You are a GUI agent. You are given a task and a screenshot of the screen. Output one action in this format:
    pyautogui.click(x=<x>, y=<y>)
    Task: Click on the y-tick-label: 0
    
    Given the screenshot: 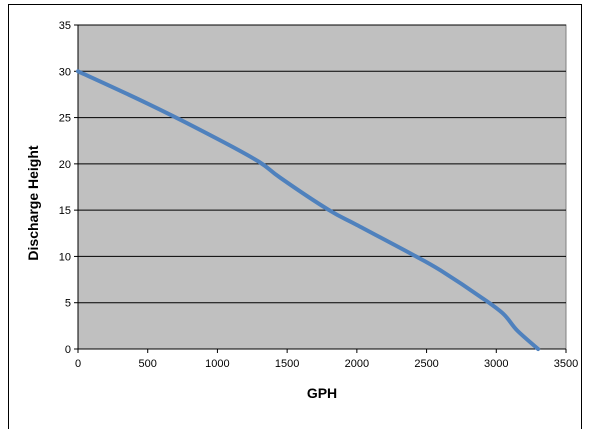 What is the action you would take?
    pyautogui.click(x=68, y=350)
    